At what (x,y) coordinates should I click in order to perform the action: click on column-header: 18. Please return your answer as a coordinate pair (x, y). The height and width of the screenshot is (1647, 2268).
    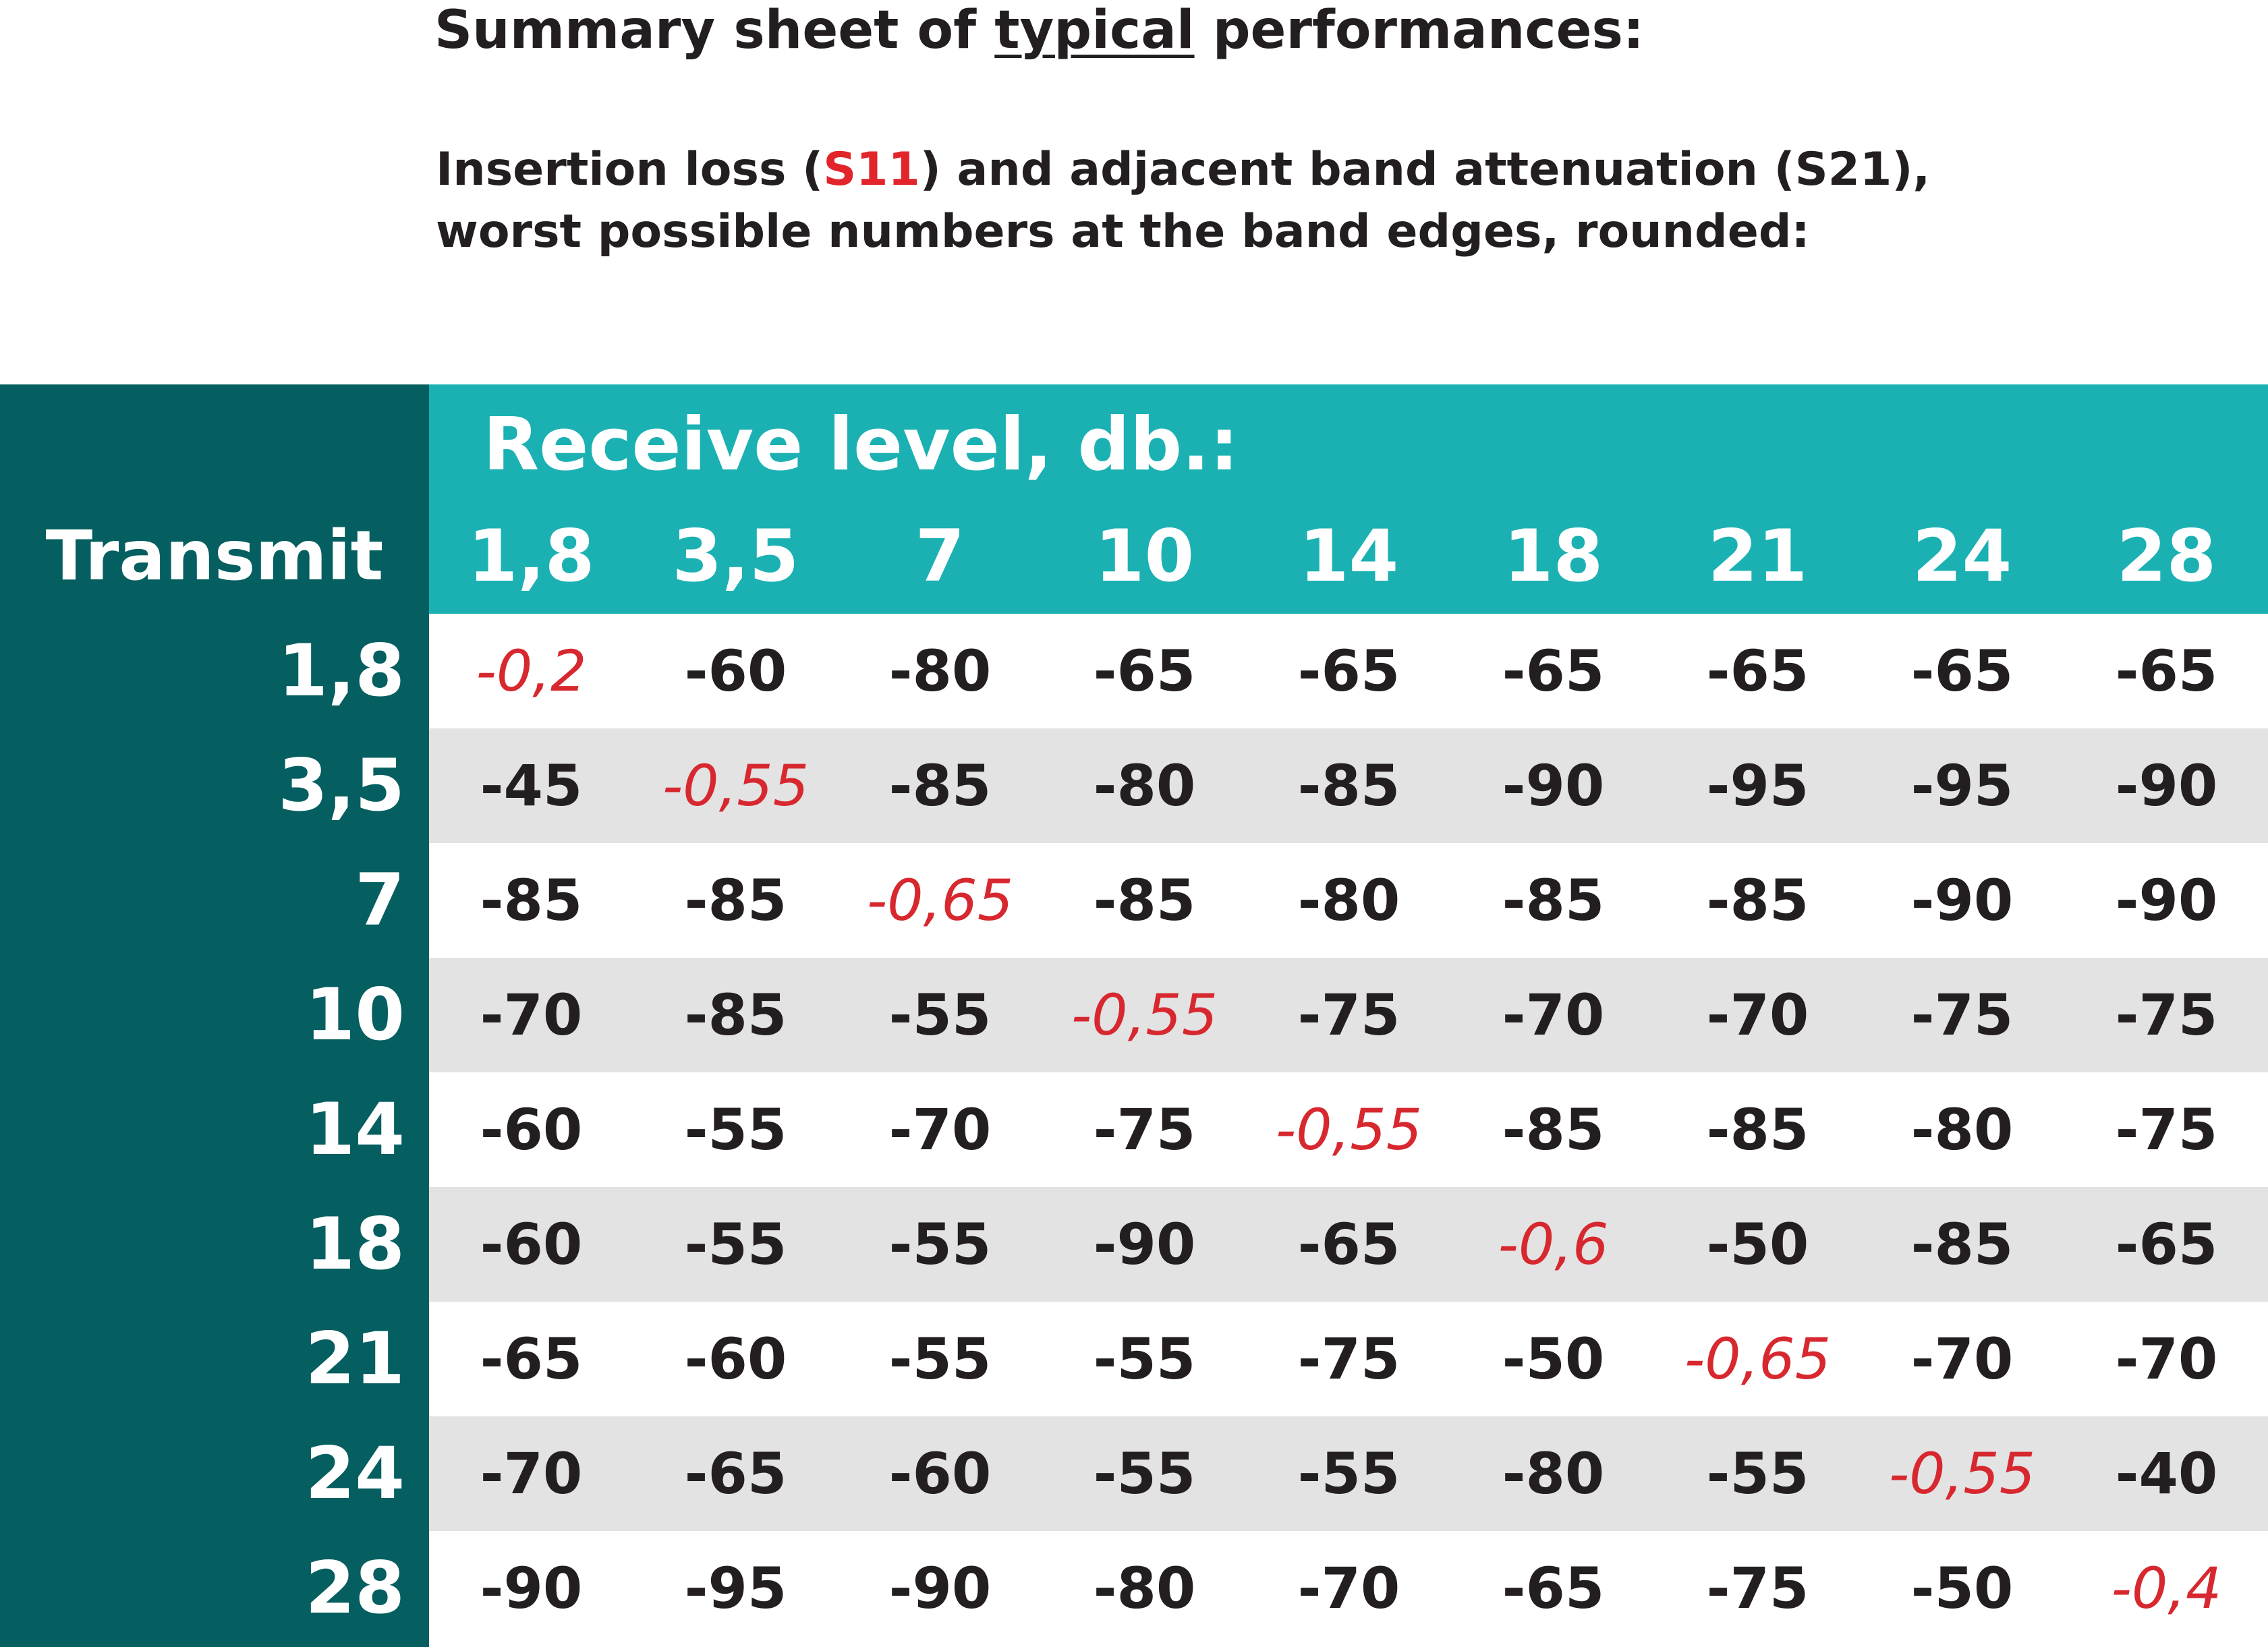
    Looking at the image, I should click on (1553, 557).